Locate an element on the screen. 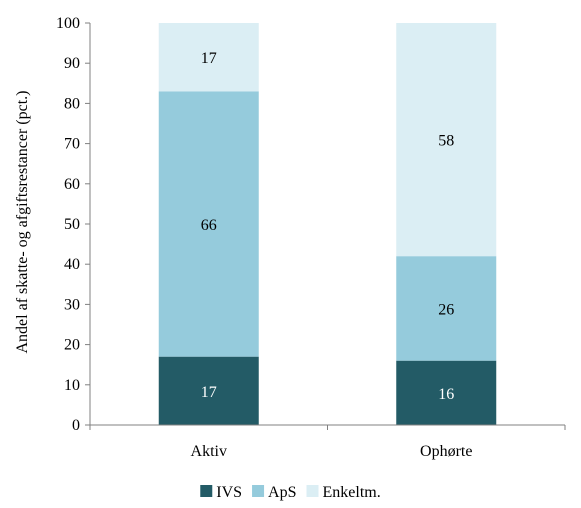  legend-swatch-enkeltm is located at coordinates (312, 491).